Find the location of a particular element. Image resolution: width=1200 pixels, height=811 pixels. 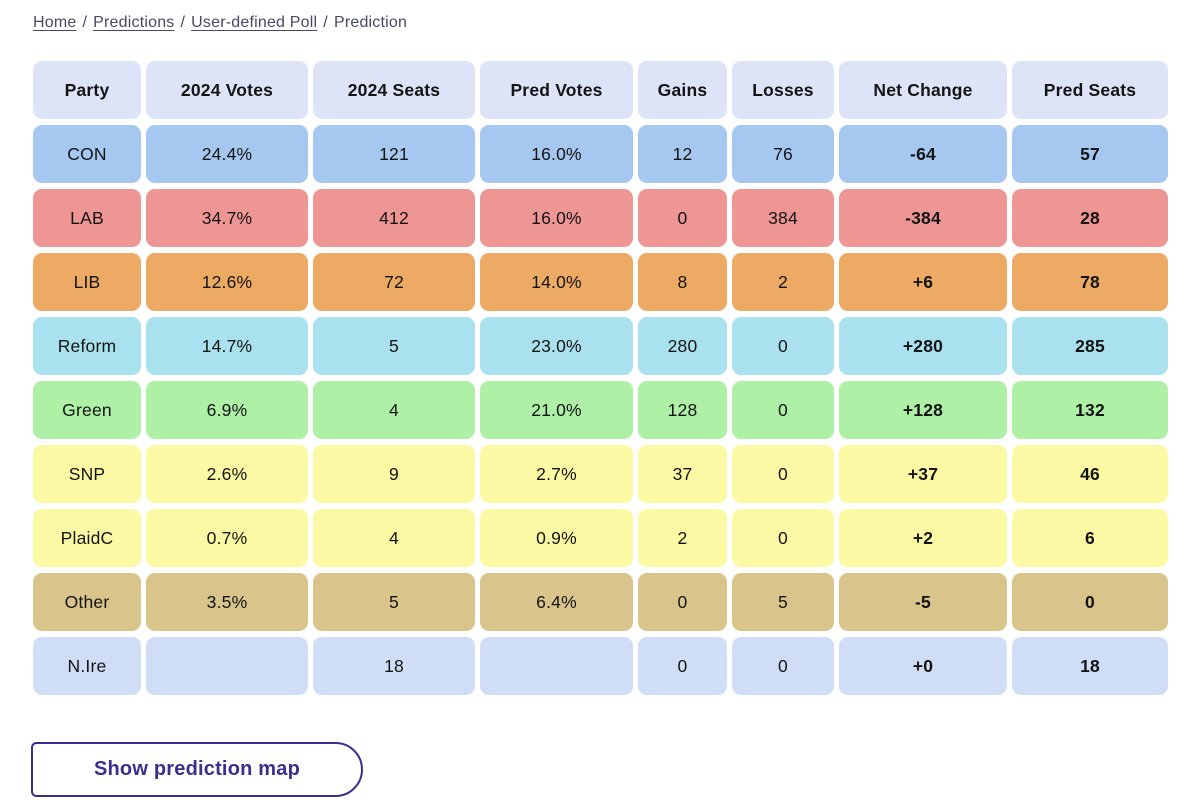

cell-n-ire-seats2024: 18 is located at coordinates (394, 666).